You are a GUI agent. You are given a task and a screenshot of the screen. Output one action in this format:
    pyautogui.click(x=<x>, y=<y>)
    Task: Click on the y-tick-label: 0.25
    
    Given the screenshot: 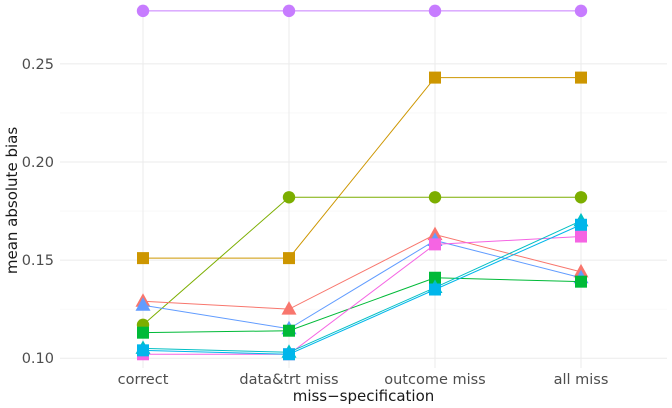 What is the action you would take?
    pyautogui.click(x=38, y=65)
    